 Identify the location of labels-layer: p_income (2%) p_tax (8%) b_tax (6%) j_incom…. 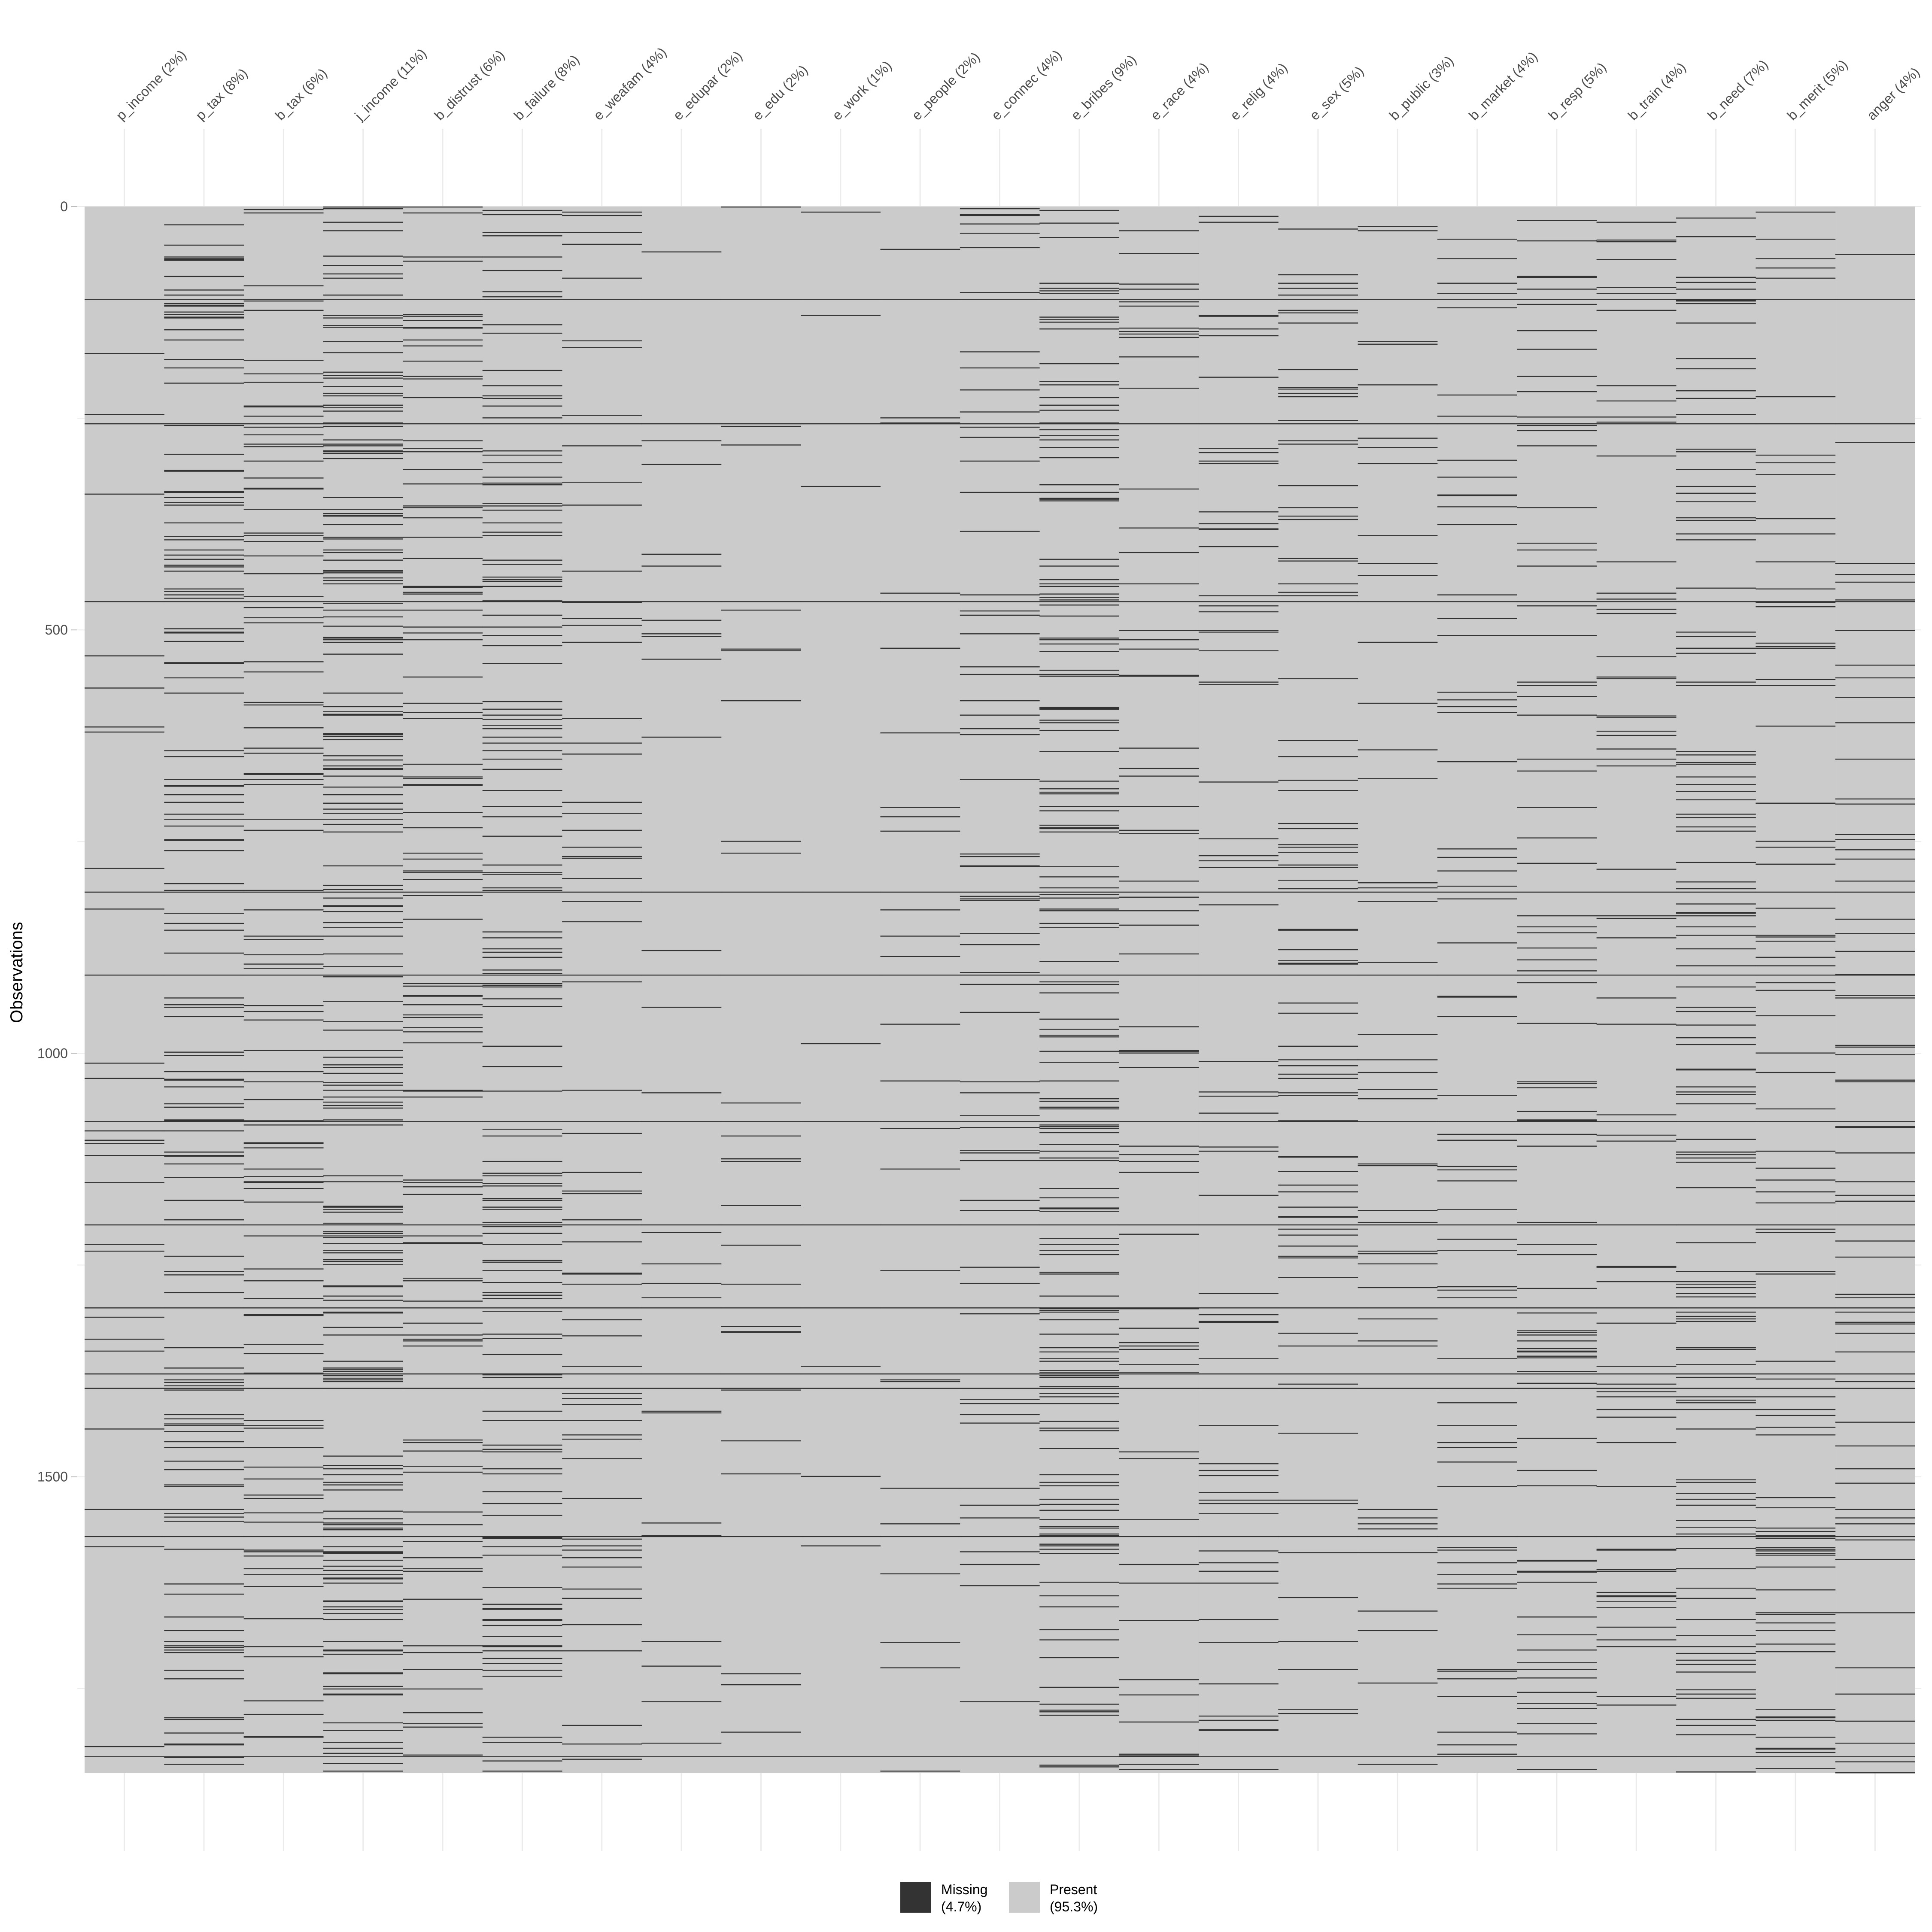
(1018, 84).